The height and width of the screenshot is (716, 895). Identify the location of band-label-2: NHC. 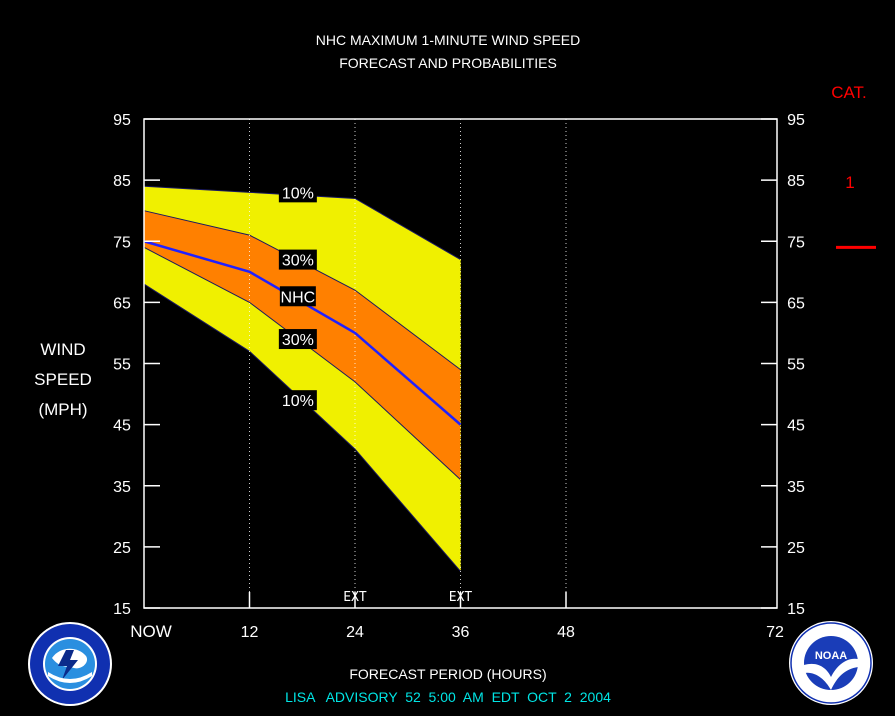
(298, 297).